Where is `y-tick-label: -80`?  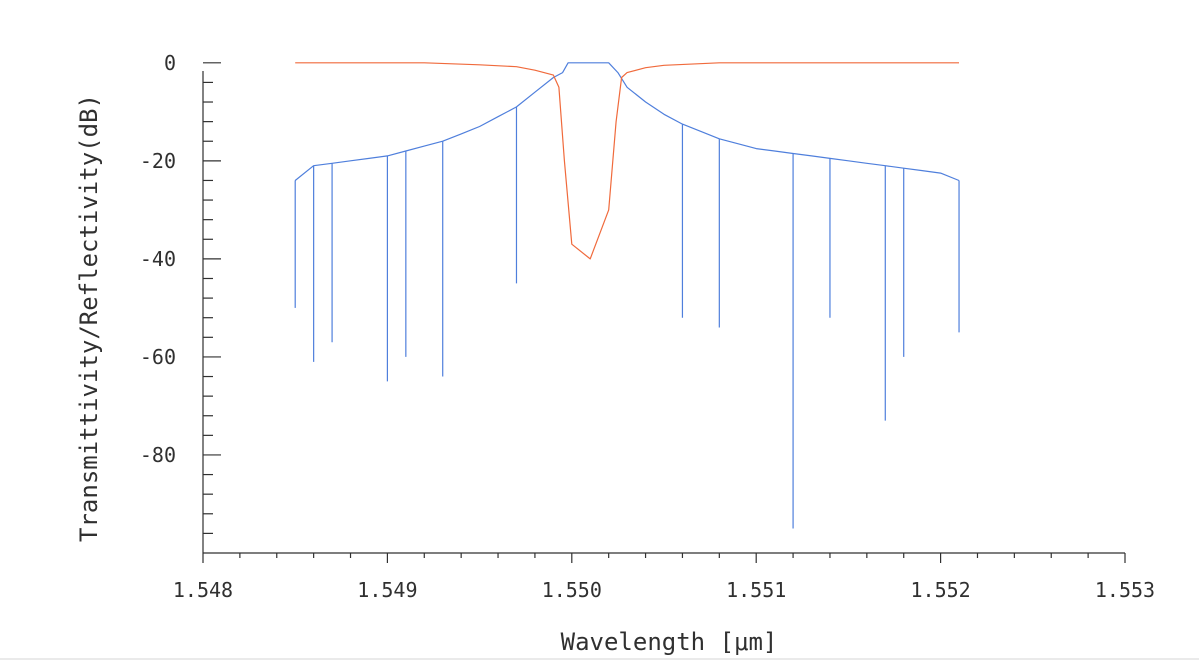
y-tick-label: -80 is located at coordinates (158, 455).